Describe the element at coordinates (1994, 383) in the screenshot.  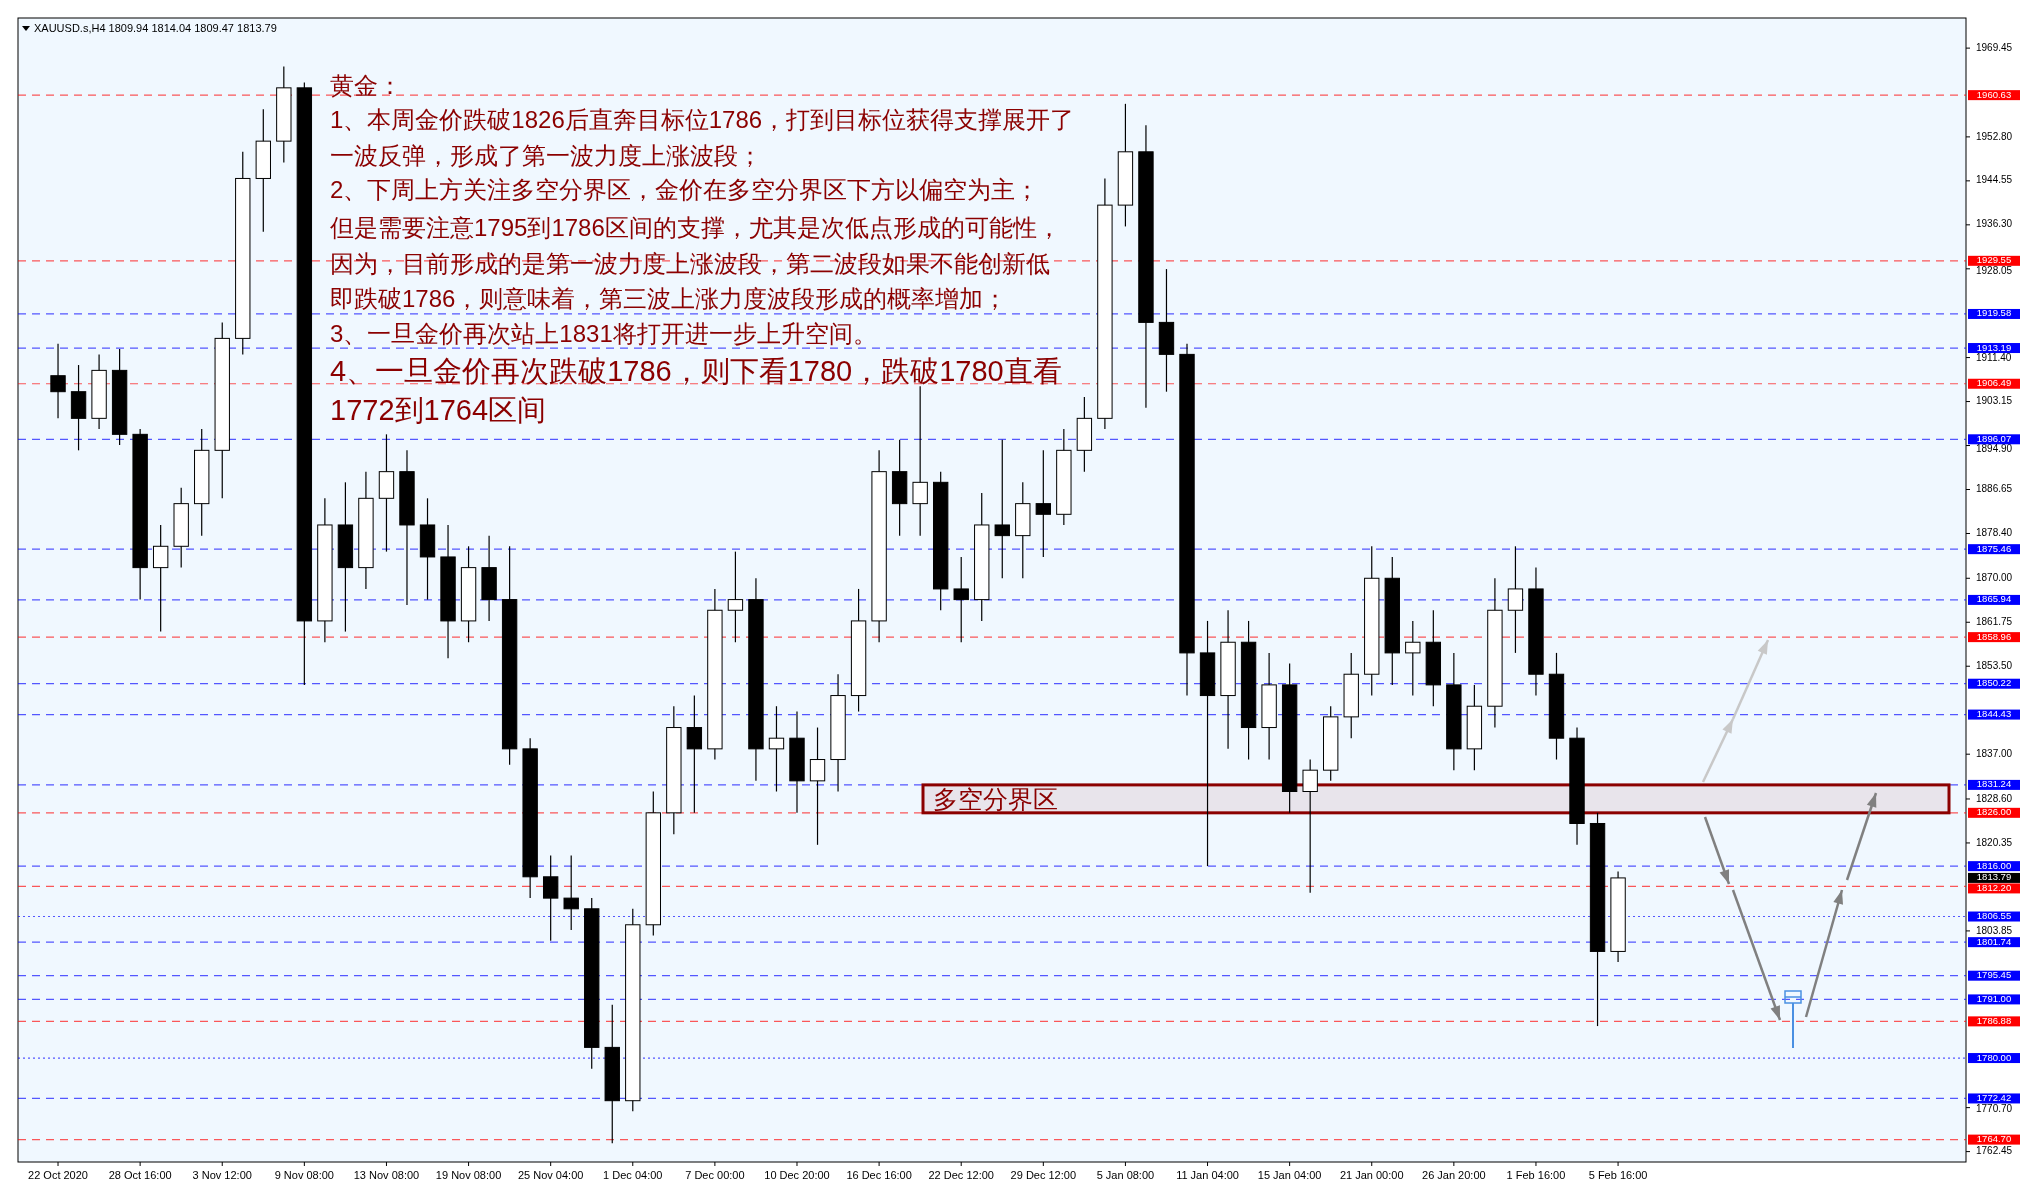
I see `ref-line-label: 1906.49` at that location.